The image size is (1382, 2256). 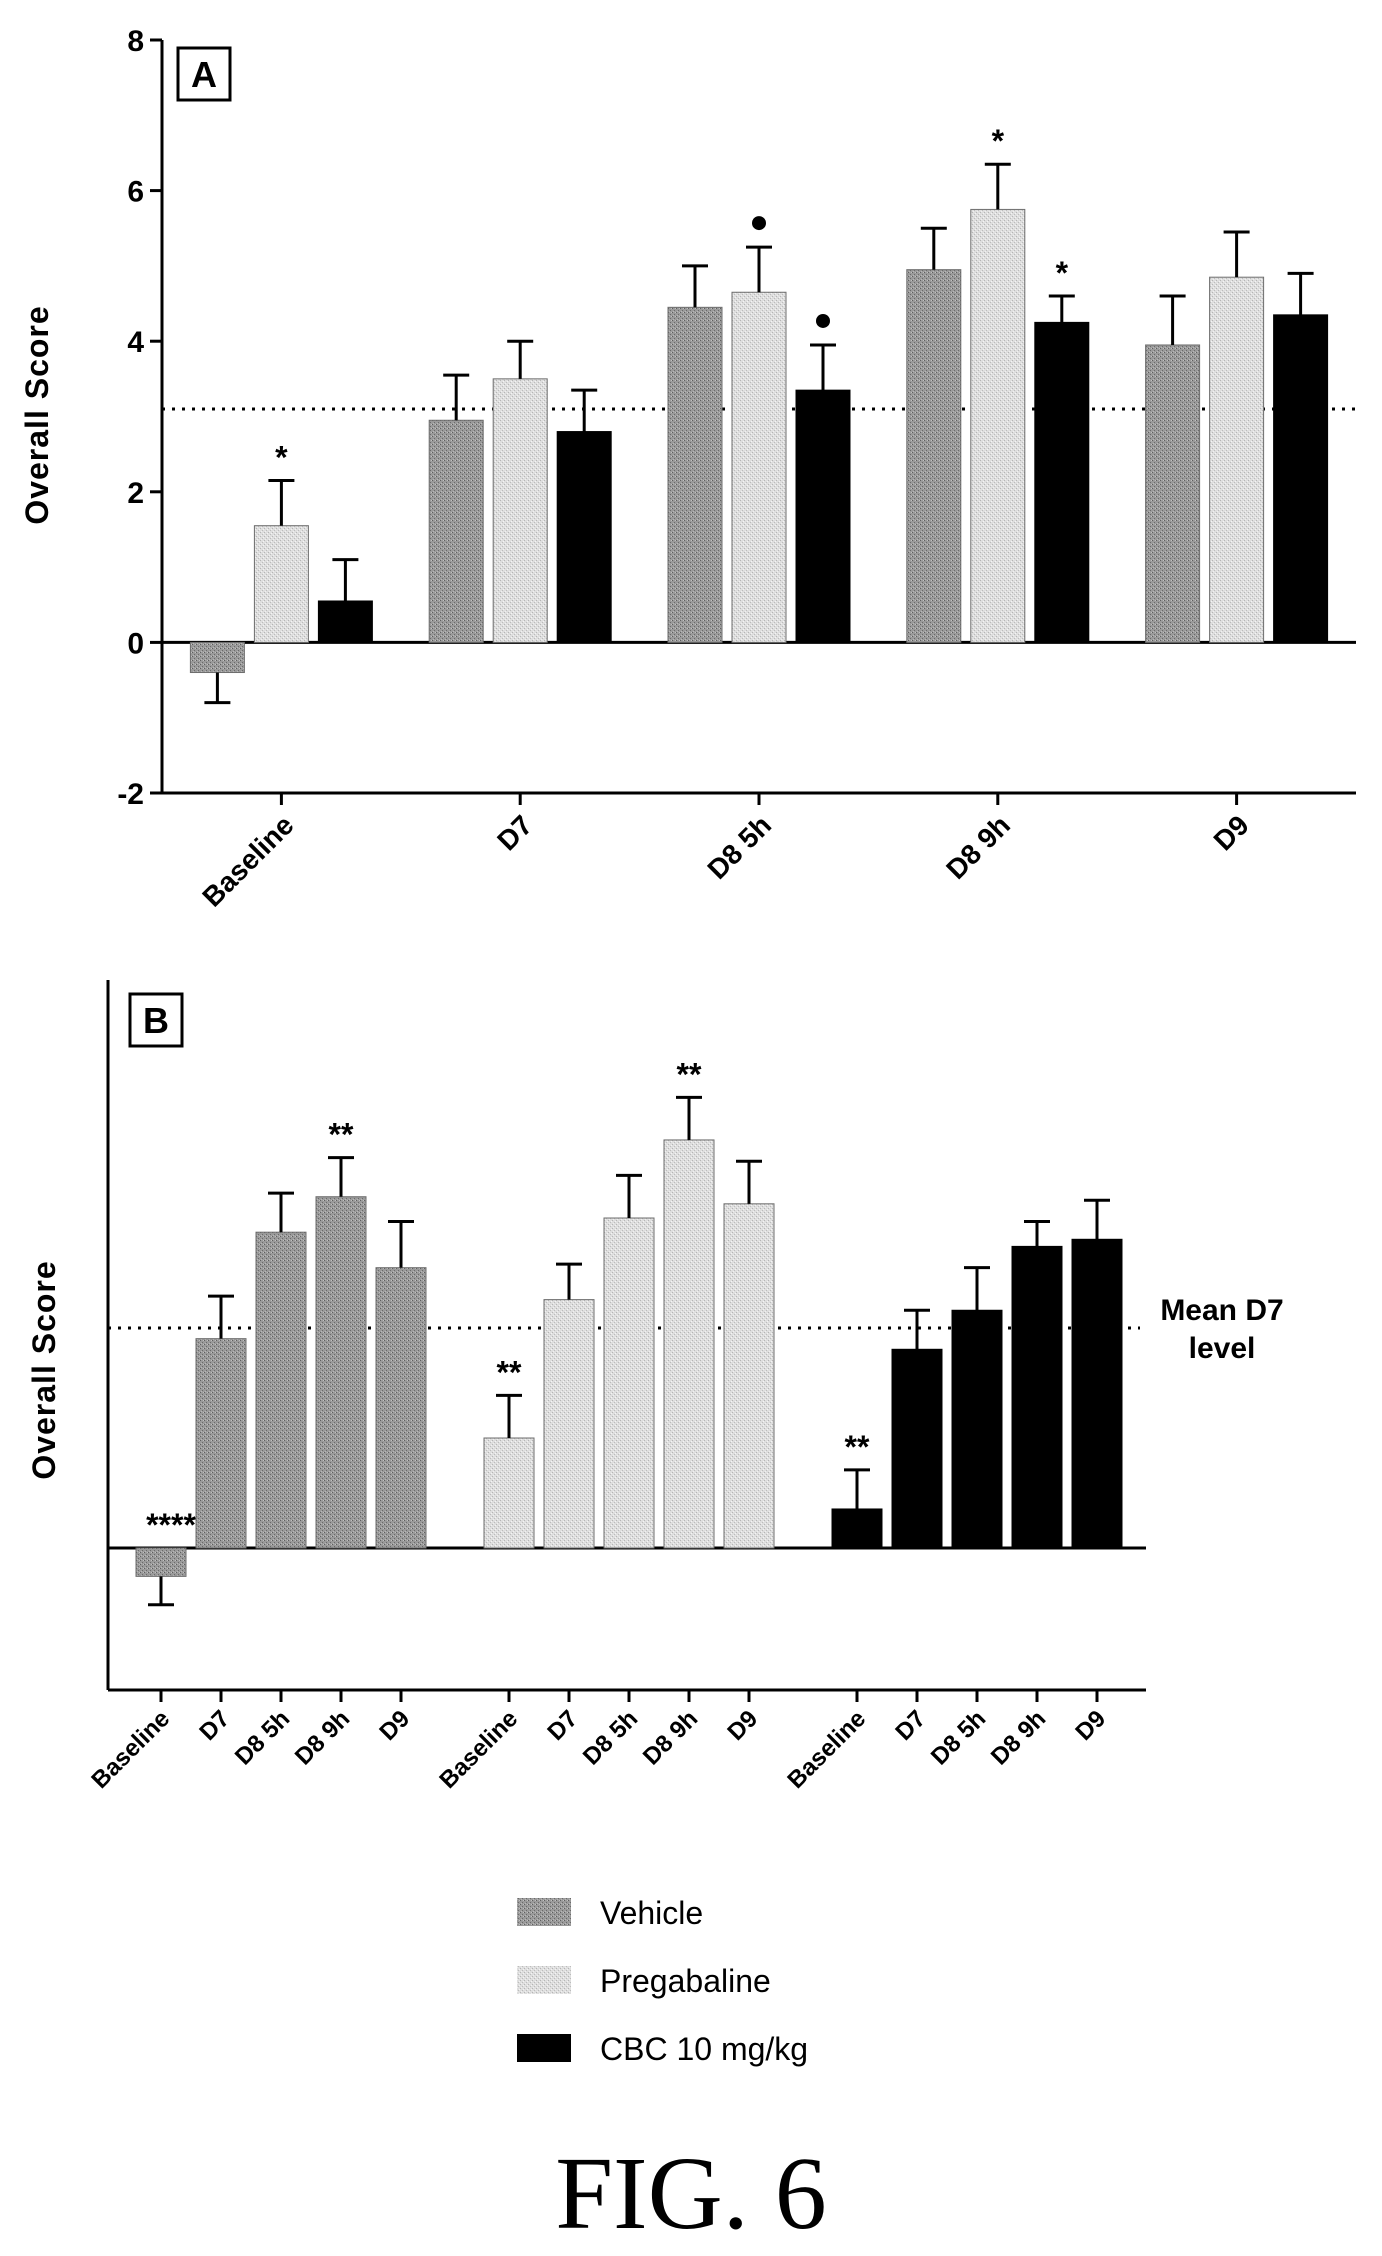 I want to click on panel-a-vehicle-d8-9h-bar, so click(x=934, y=456).